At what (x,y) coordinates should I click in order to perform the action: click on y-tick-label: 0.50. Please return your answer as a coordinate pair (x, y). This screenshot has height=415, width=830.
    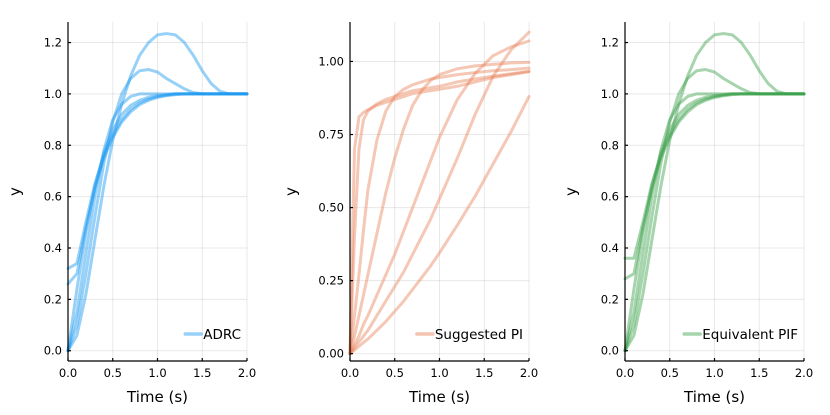
    Looking at the image, I should click on (331, 208).